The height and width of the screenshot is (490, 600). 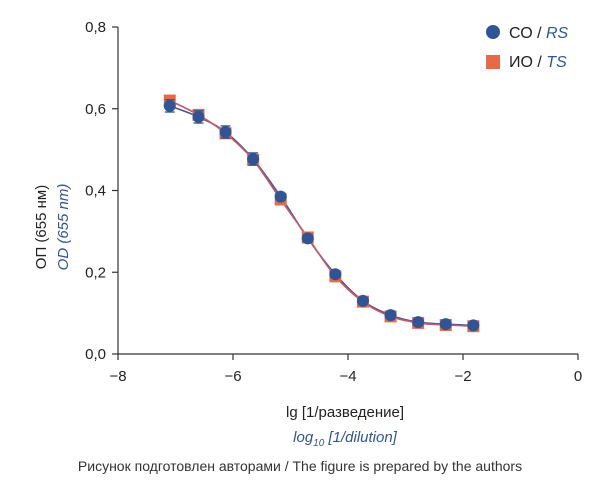 I want to click on y-tick-label: 0,0, so click(x=95, y=354).